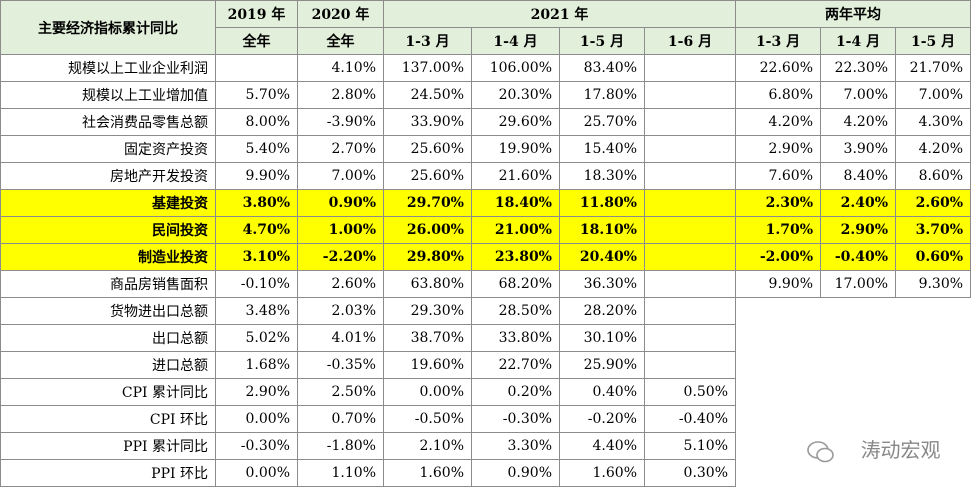 Image resolution: width=972 pixels, height=487 pixels. What do you see at coordinates (256, 203) in the screenshot?
I see `cell: 3.80%` at bounding box center [256, 203].